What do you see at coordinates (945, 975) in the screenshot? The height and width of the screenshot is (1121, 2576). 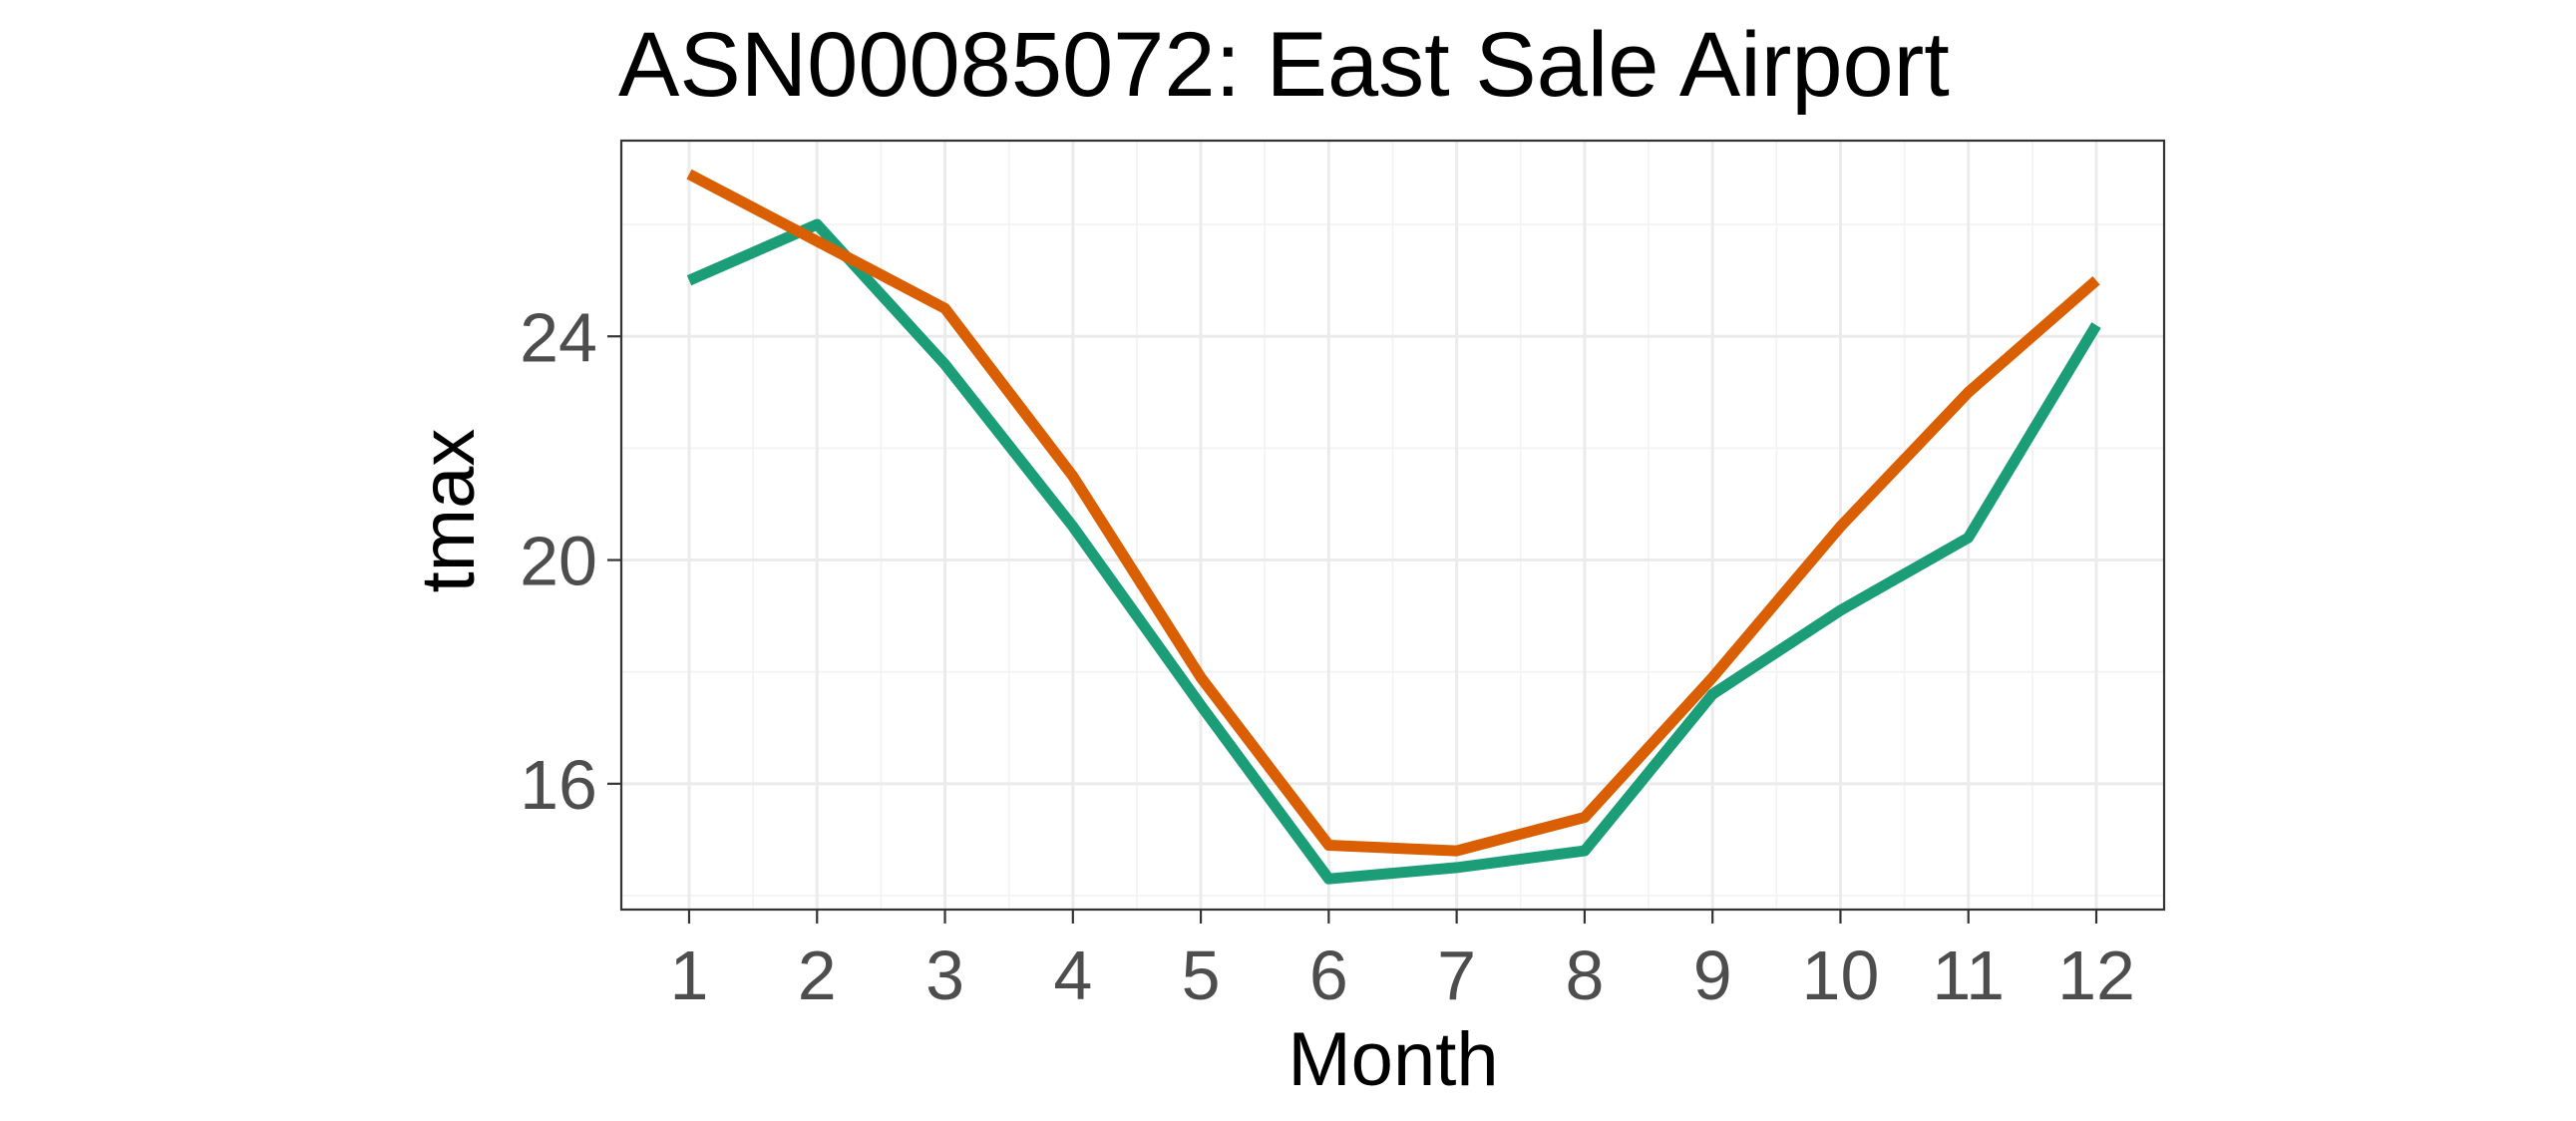 I see `x-tick-label: 3` at bounding box center [945, 975].